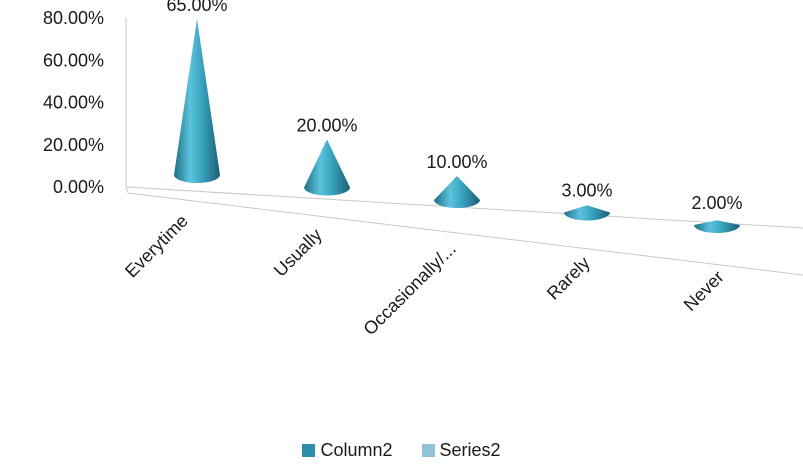 The image size is (803, 471). Describe the element at coordinates (298, 253) in the screenshot. I see `category-label-1: Usually` at that location.